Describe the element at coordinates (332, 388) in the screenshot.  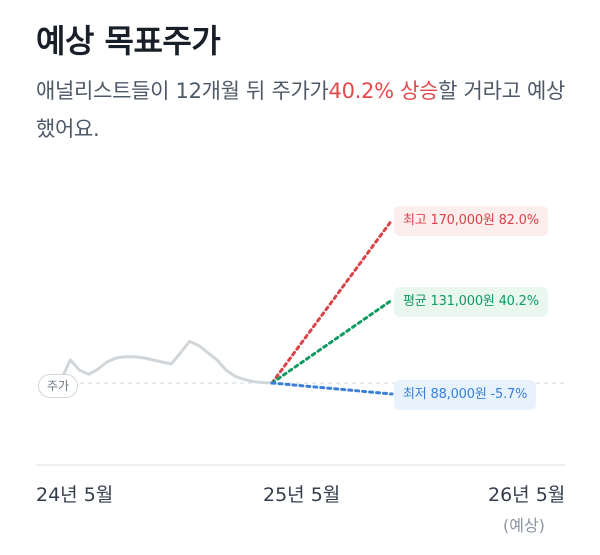
I see `target-line-low` at that location.